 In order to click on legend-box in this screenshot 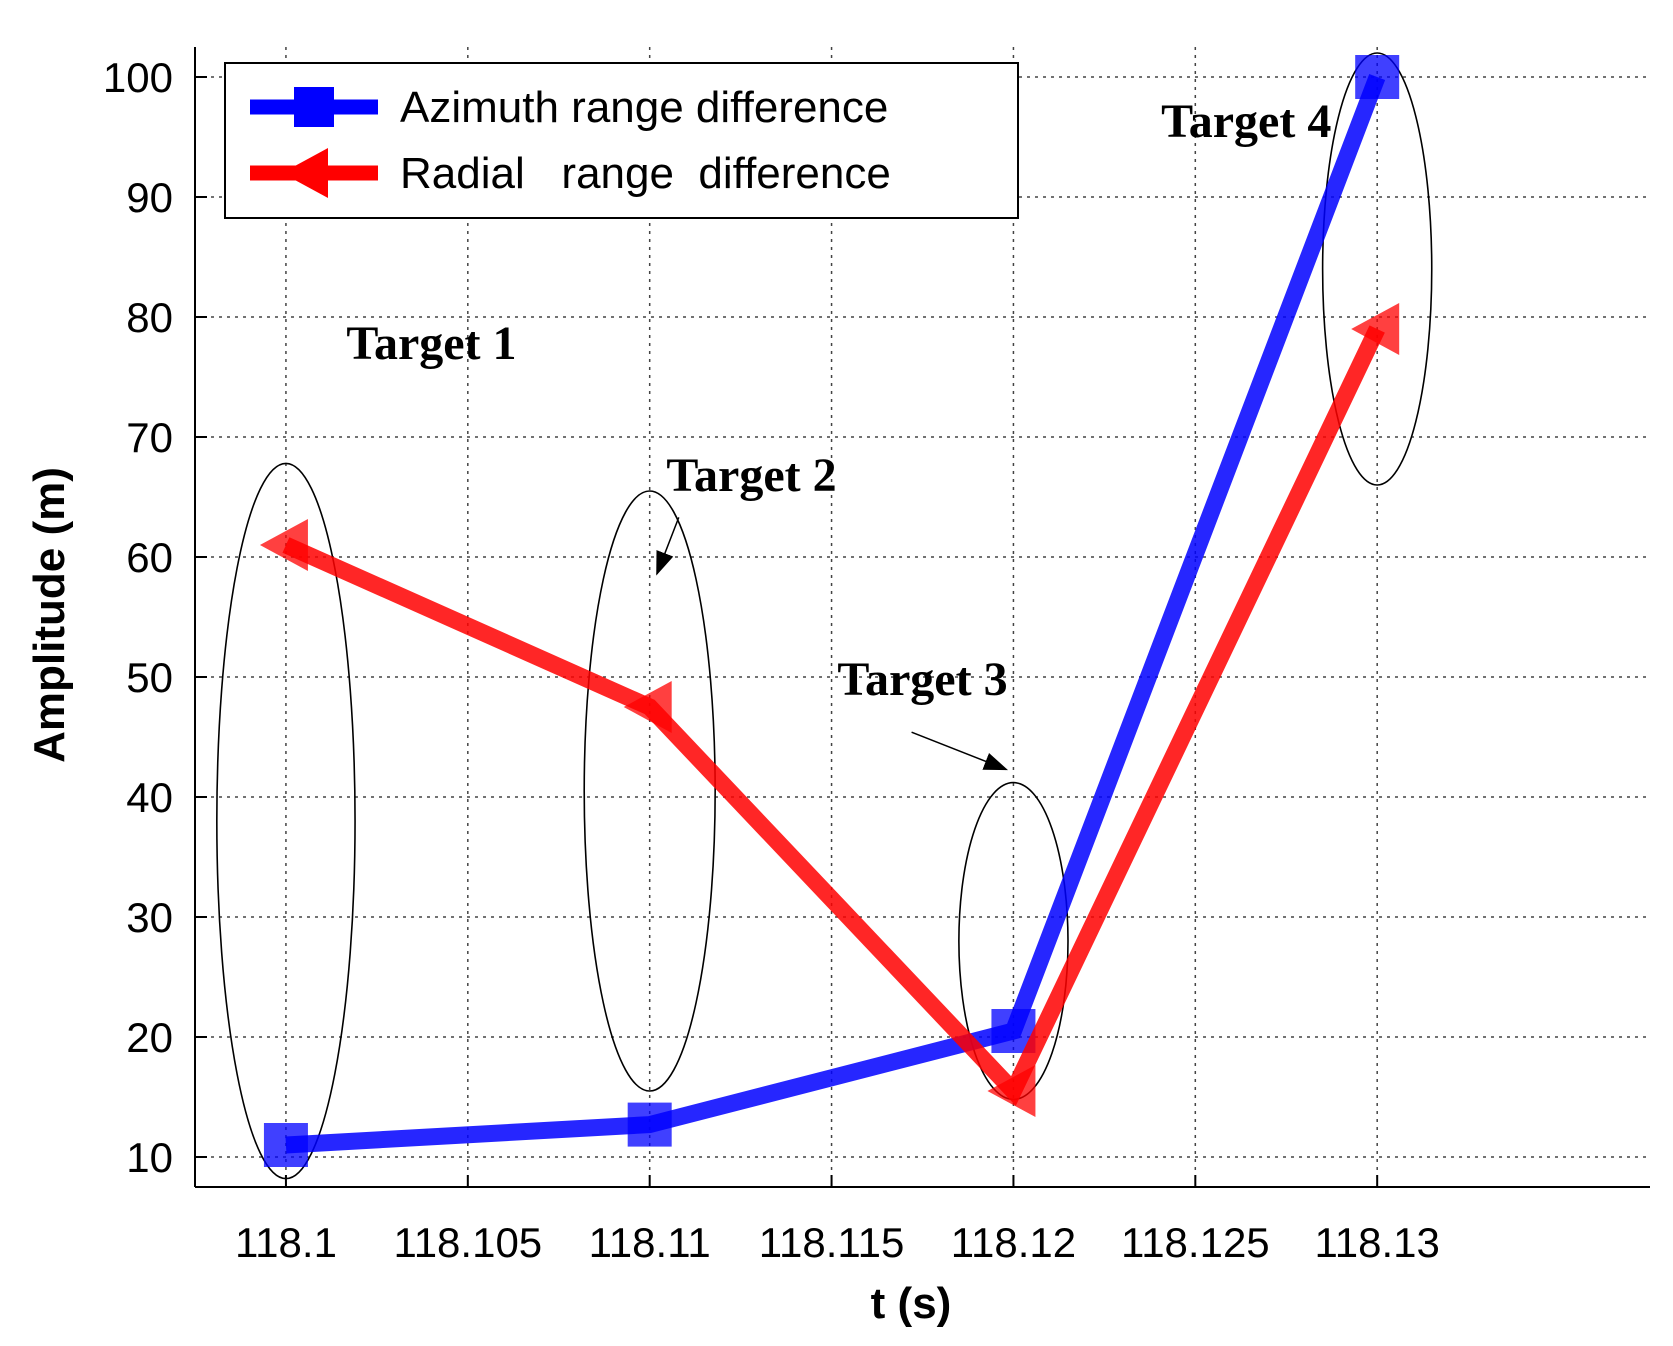, I will do `click(621, 140)`.